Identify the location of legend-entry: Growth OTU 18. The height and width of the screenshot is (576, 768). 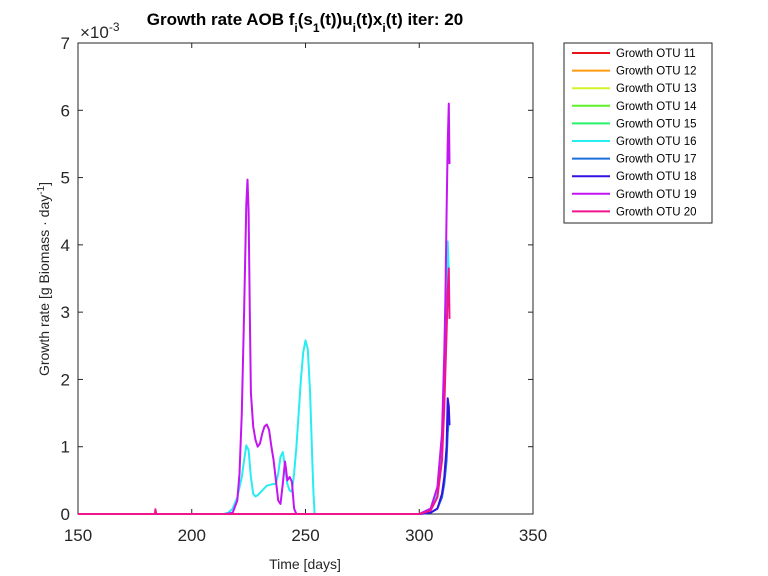
(656, 177).